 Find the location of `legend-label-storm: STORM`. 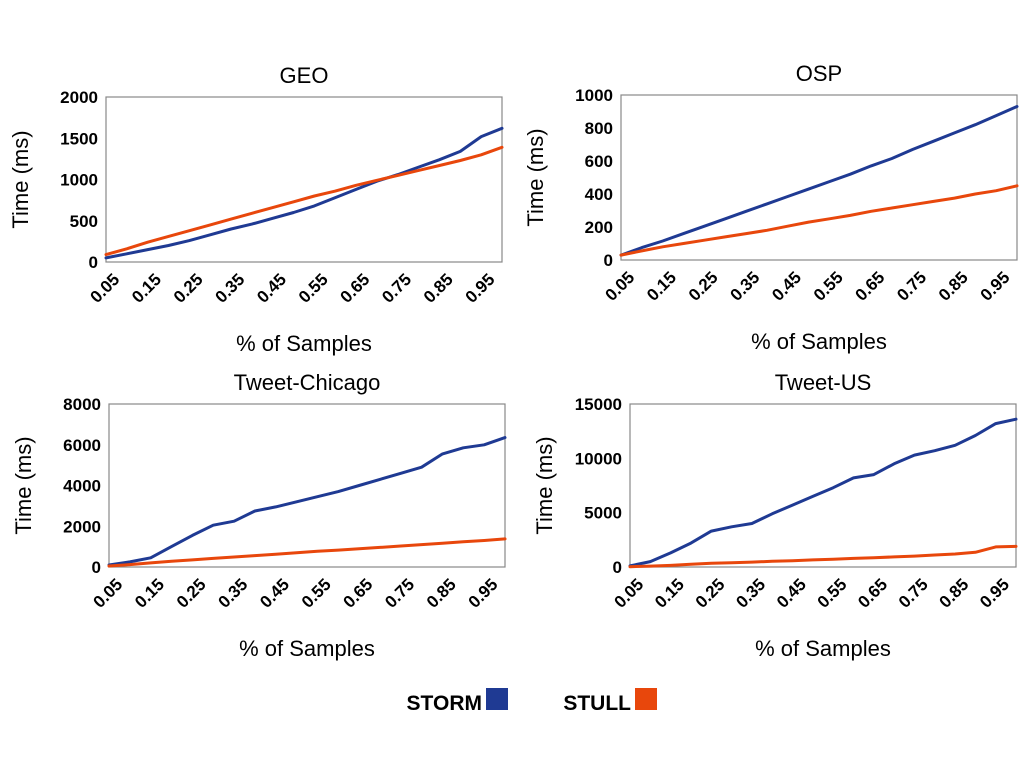

legend-label-storm: STORM is located at coordinates (444, 703).